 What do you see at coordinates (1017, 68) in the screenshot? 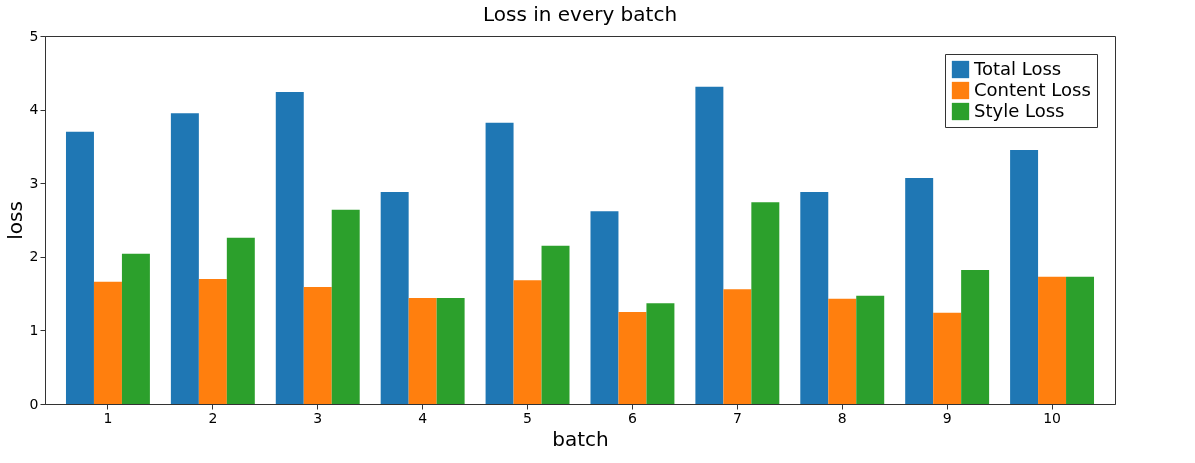
I see `legend-label: Total Loss` at bounding box center [1017, 68].